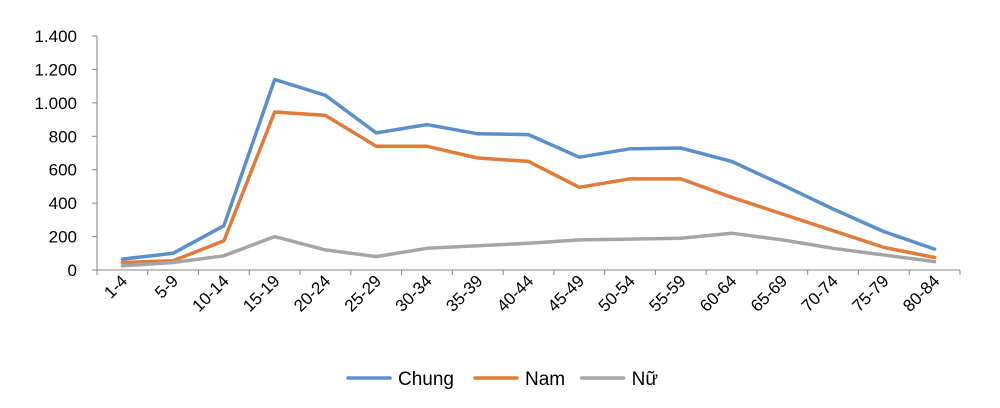 The height and width of the screenshot is (408, 1000). I want to click on y-tick-label: 1.400, so click(55, 36).